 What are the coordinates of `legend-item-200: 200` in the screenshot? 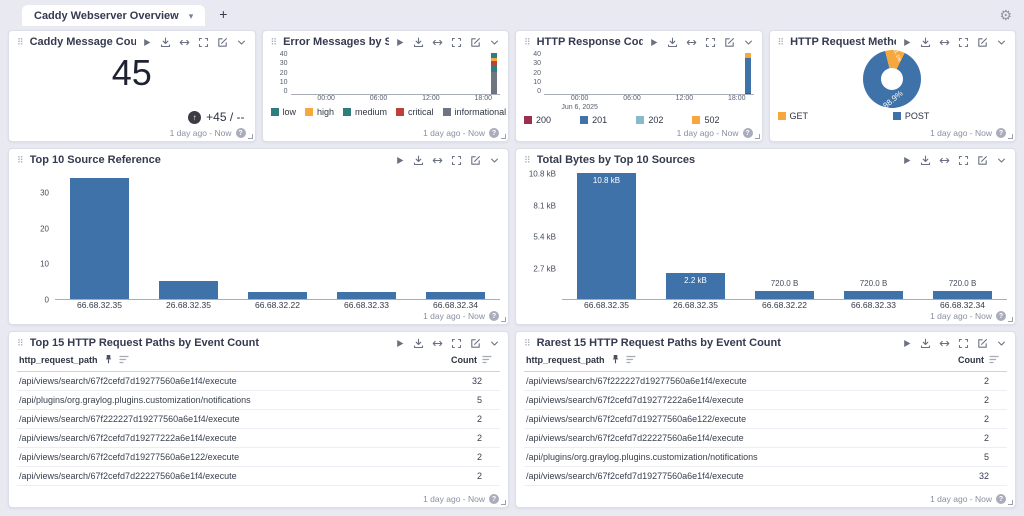 It's located at (537, 120).